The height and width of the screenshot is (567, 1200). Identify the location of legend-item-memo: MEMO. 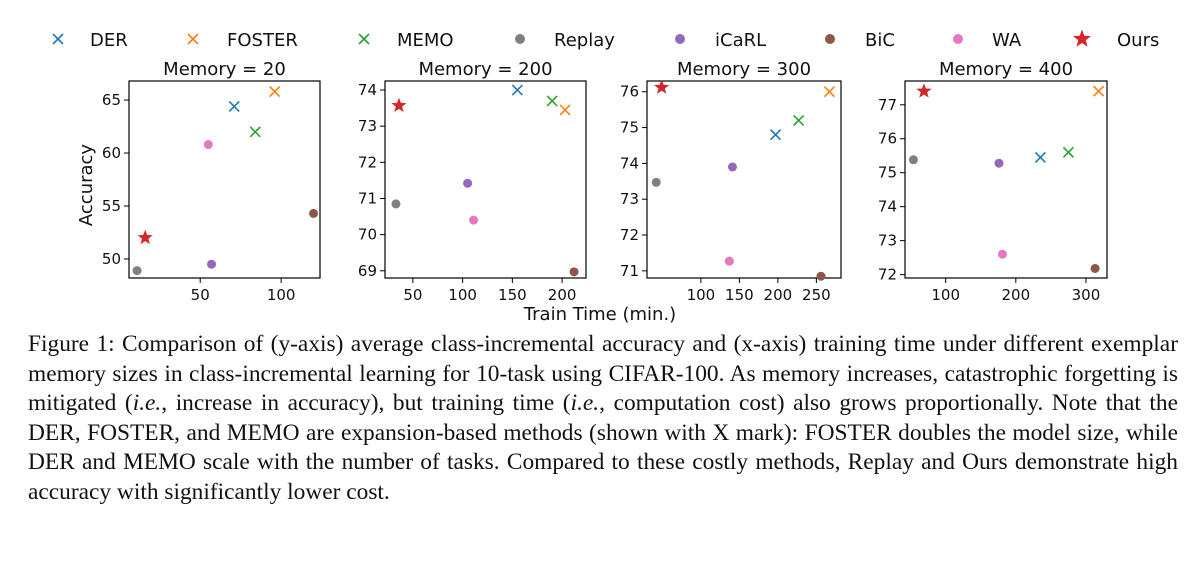
(406, 40).